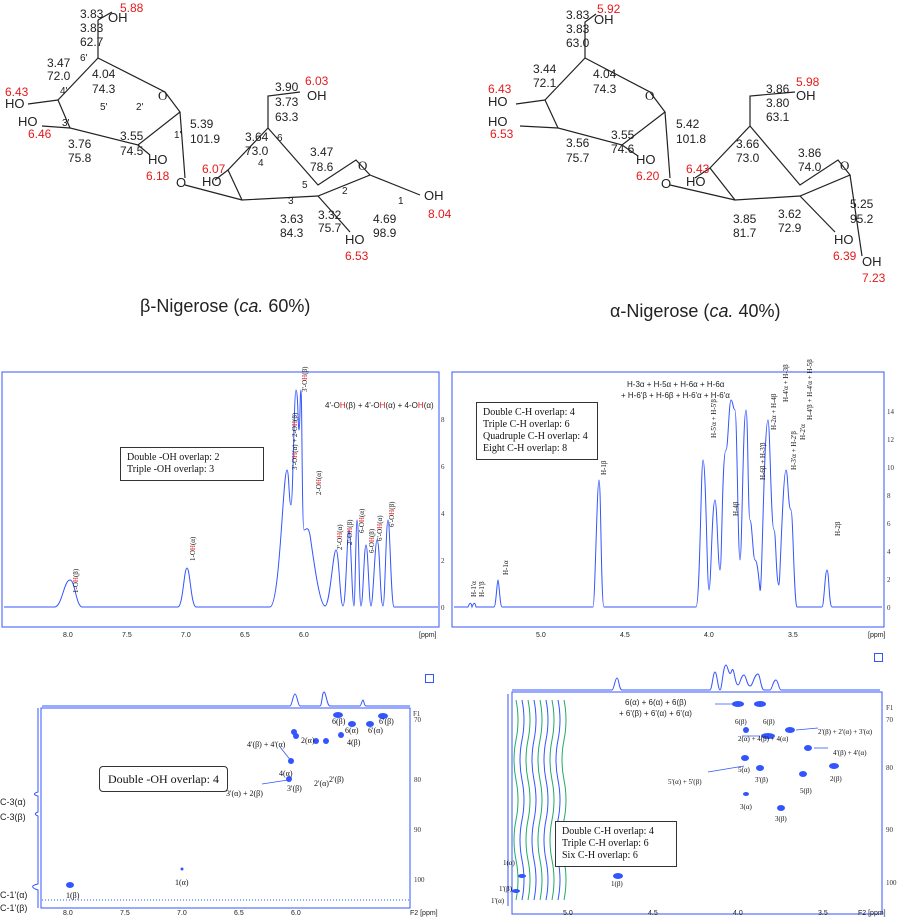  I want to click on oh-tick-4: 6.0, so click(304, 635).